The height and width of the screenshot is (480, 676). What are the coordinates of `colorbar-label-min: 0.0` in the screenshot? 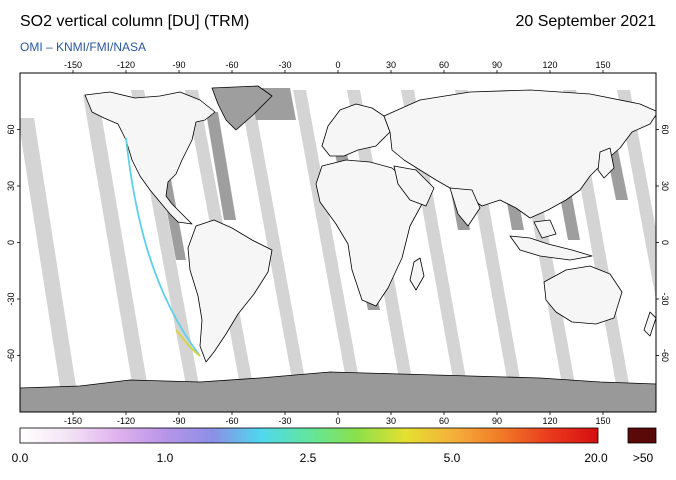 It's located at (20, 458).